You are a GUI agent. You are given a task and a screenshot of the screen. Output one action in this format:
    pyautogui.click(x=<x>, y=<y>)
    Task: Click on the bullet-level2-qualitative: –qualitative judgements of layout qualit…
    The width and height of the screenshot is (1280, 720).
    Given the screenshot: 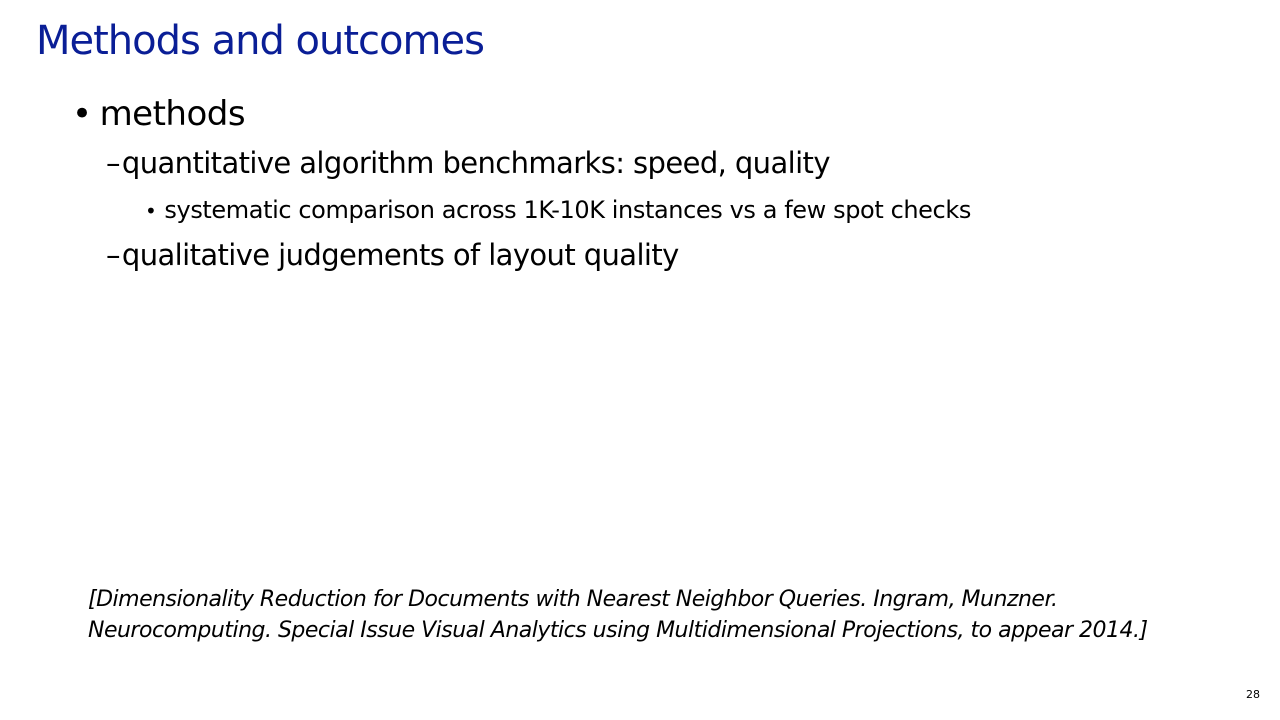 What is the action you would take?
    pyautogui.click(x=392, y=255)
    